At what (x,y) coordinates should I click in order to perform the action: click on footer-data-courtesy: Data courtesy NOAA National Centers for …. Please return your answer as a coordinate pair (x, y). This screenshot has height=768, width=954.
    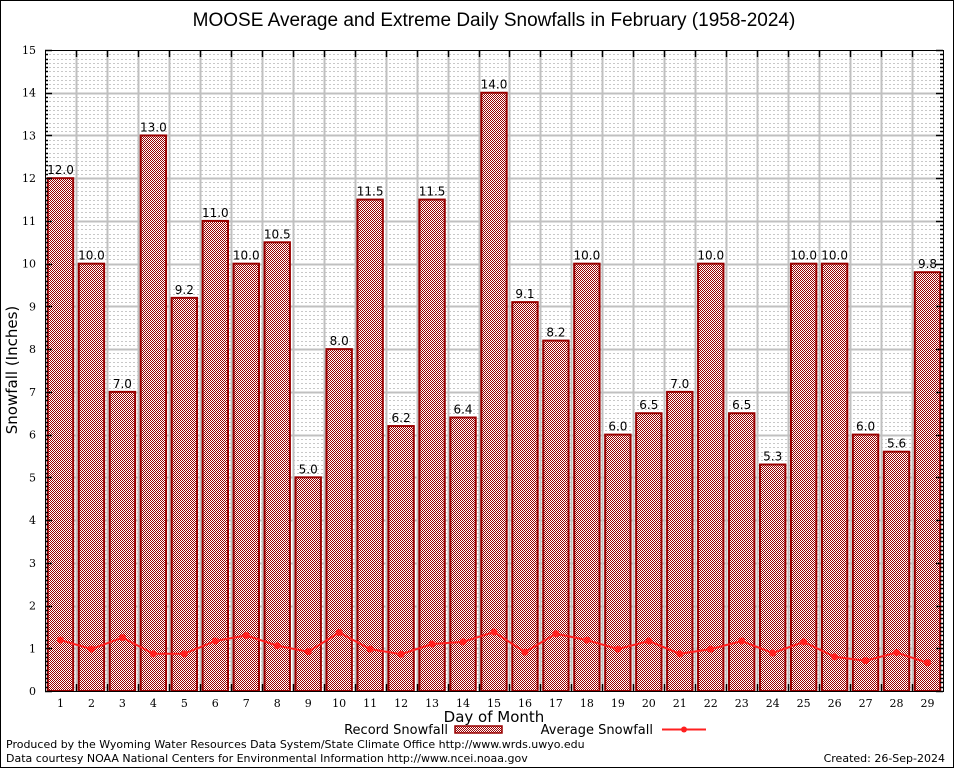
    Looking at the image, I should click on (267, 758).